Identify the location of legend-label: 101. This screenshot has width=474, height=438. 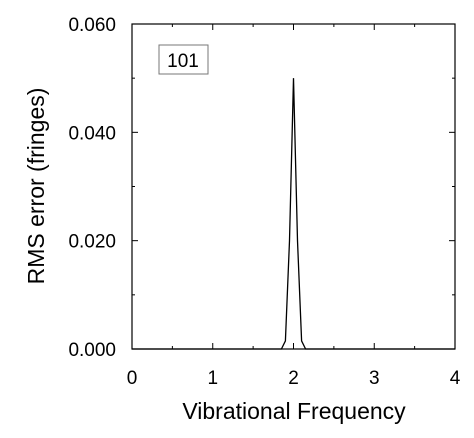
(183, 61).